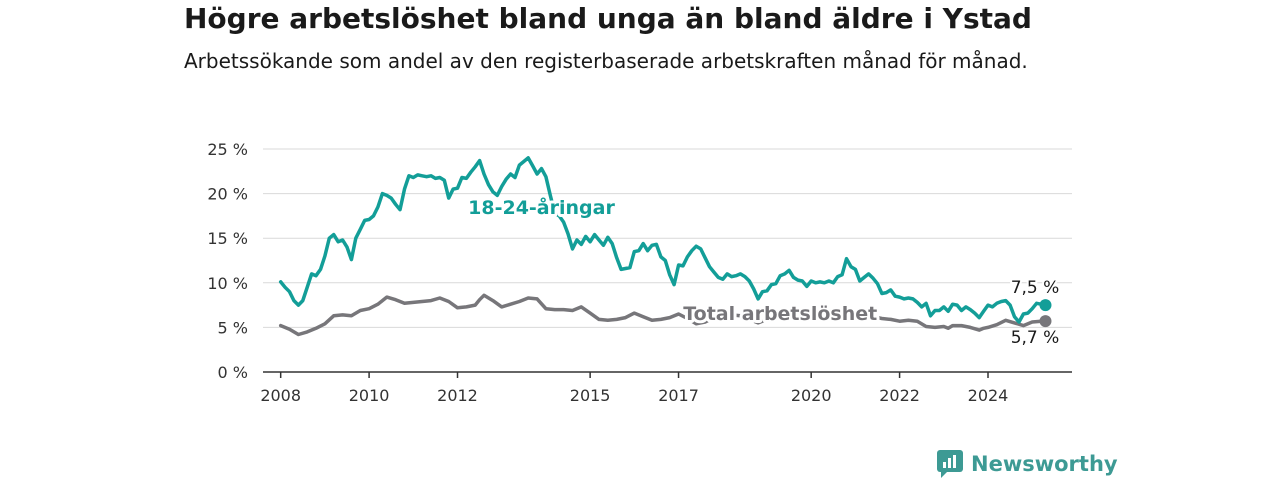  What do you see at coordinates (227, 194) in the screenshot?
I see `y-tick-label: 20 %` at bounding box center [227, 194].